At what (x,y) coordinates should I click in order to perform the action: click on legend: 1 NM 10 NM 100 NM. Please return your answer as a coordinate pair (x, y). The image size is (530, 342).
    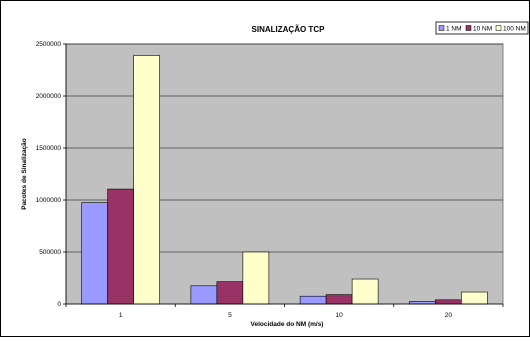
    Looking at the image, I should click on (482, 28).